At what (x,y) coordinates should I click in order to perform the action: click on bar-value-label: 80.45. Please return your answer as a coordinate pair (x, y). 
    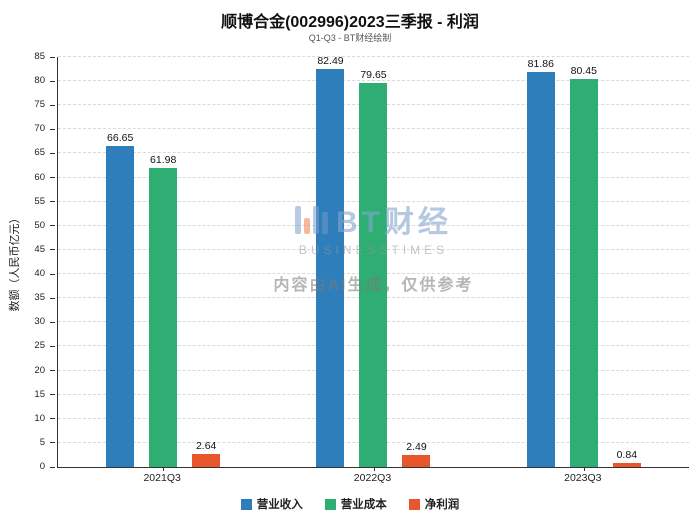
    Looking at the image, I should click on (583, 70).